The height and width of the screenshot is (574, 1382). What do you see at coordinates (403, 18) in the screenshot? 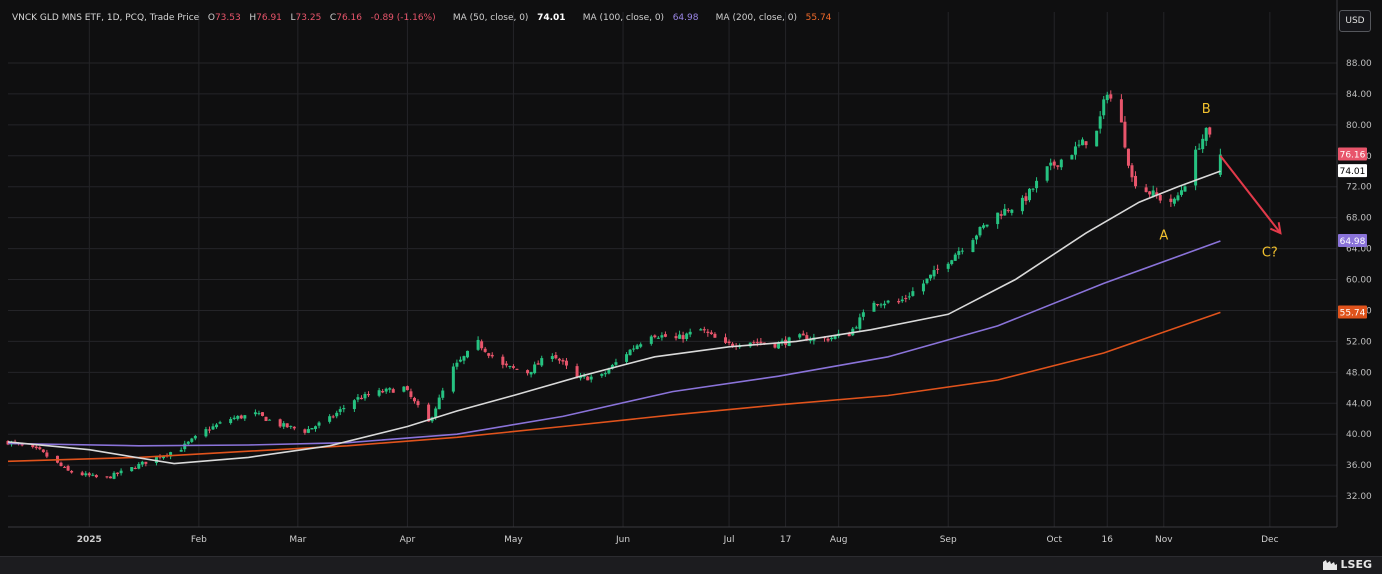
I see `legend-change: -0.89 (-1.16%)` at bounding box center [403, 18].